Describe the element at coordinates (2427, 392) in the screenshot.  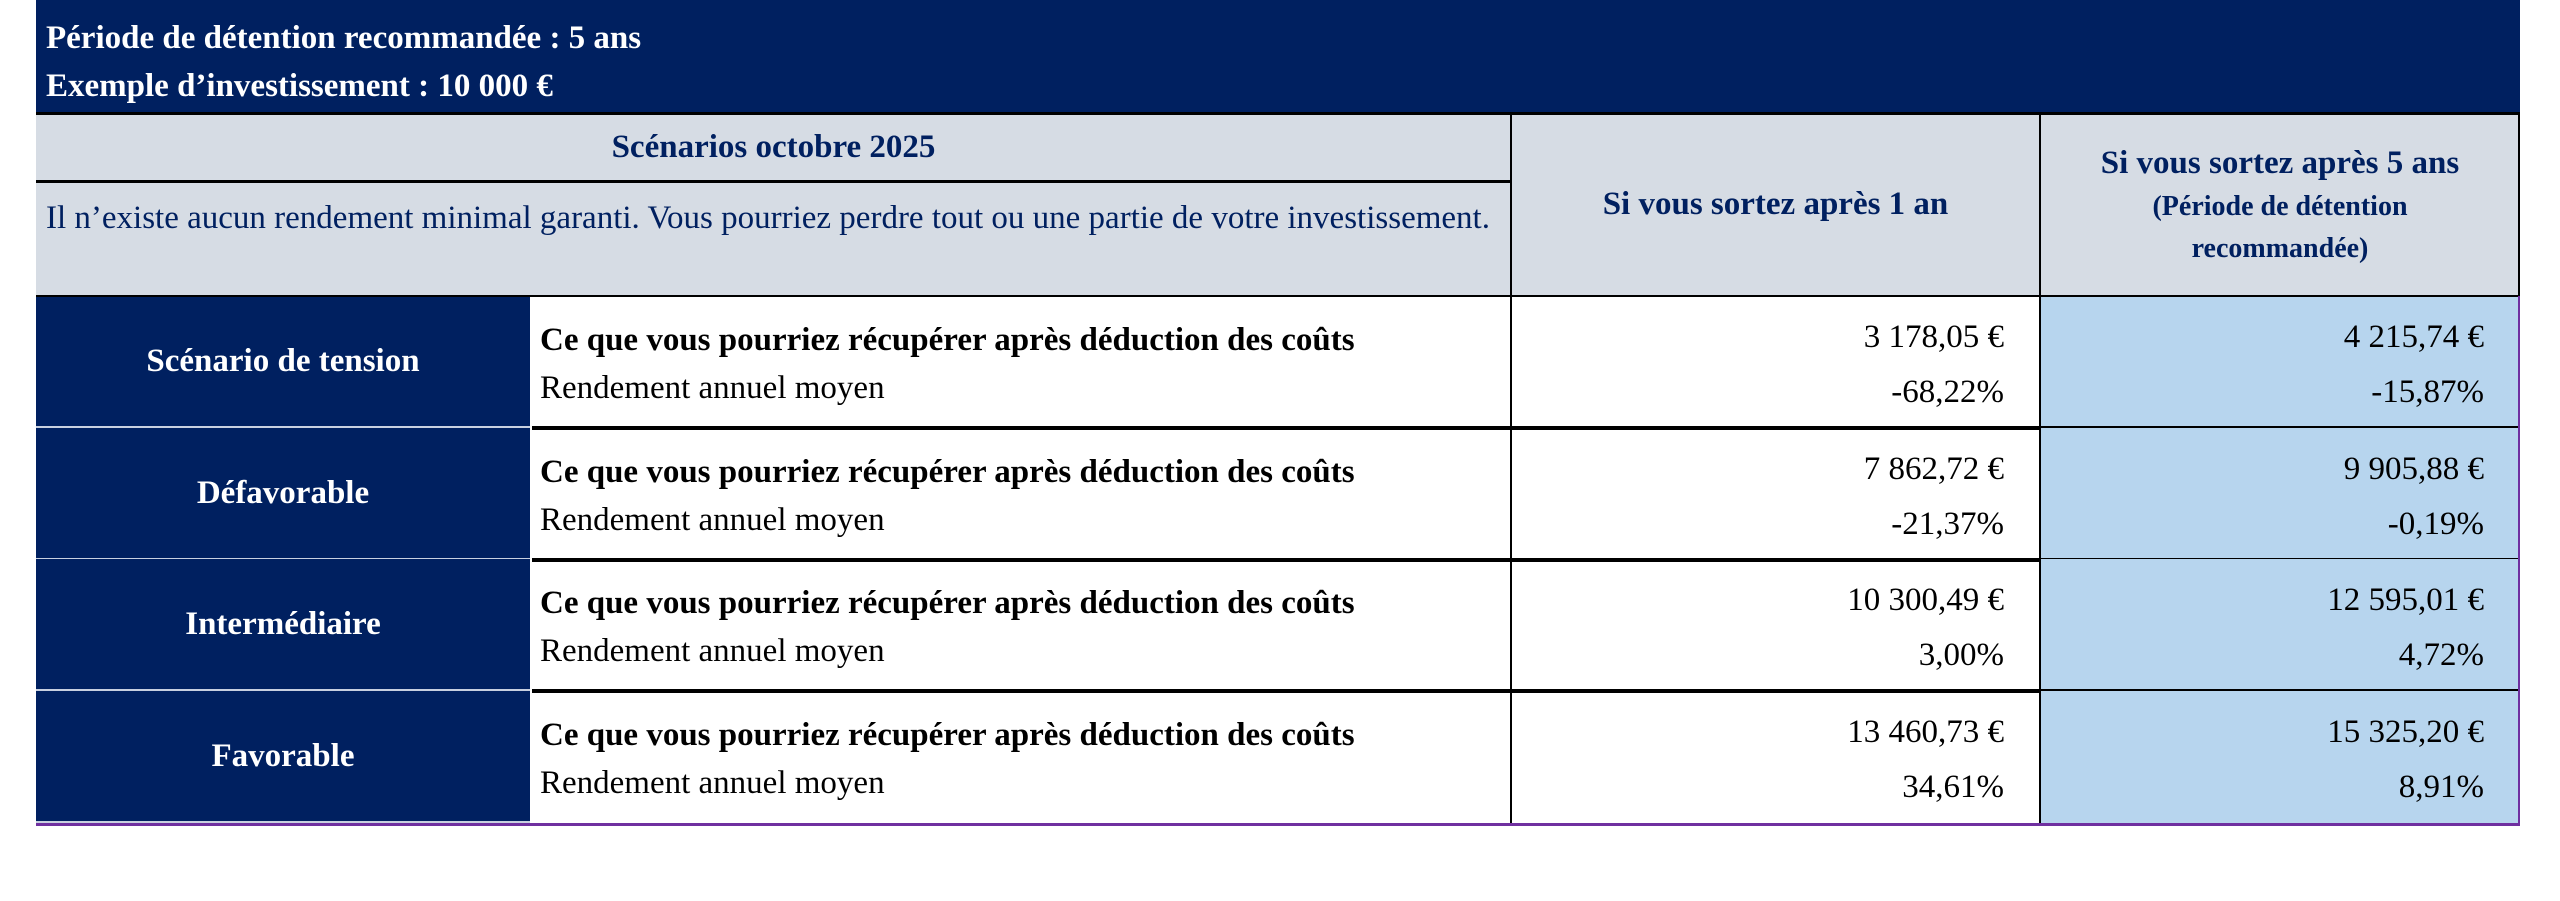
I see `return-5-years: -15,87%` at that location.